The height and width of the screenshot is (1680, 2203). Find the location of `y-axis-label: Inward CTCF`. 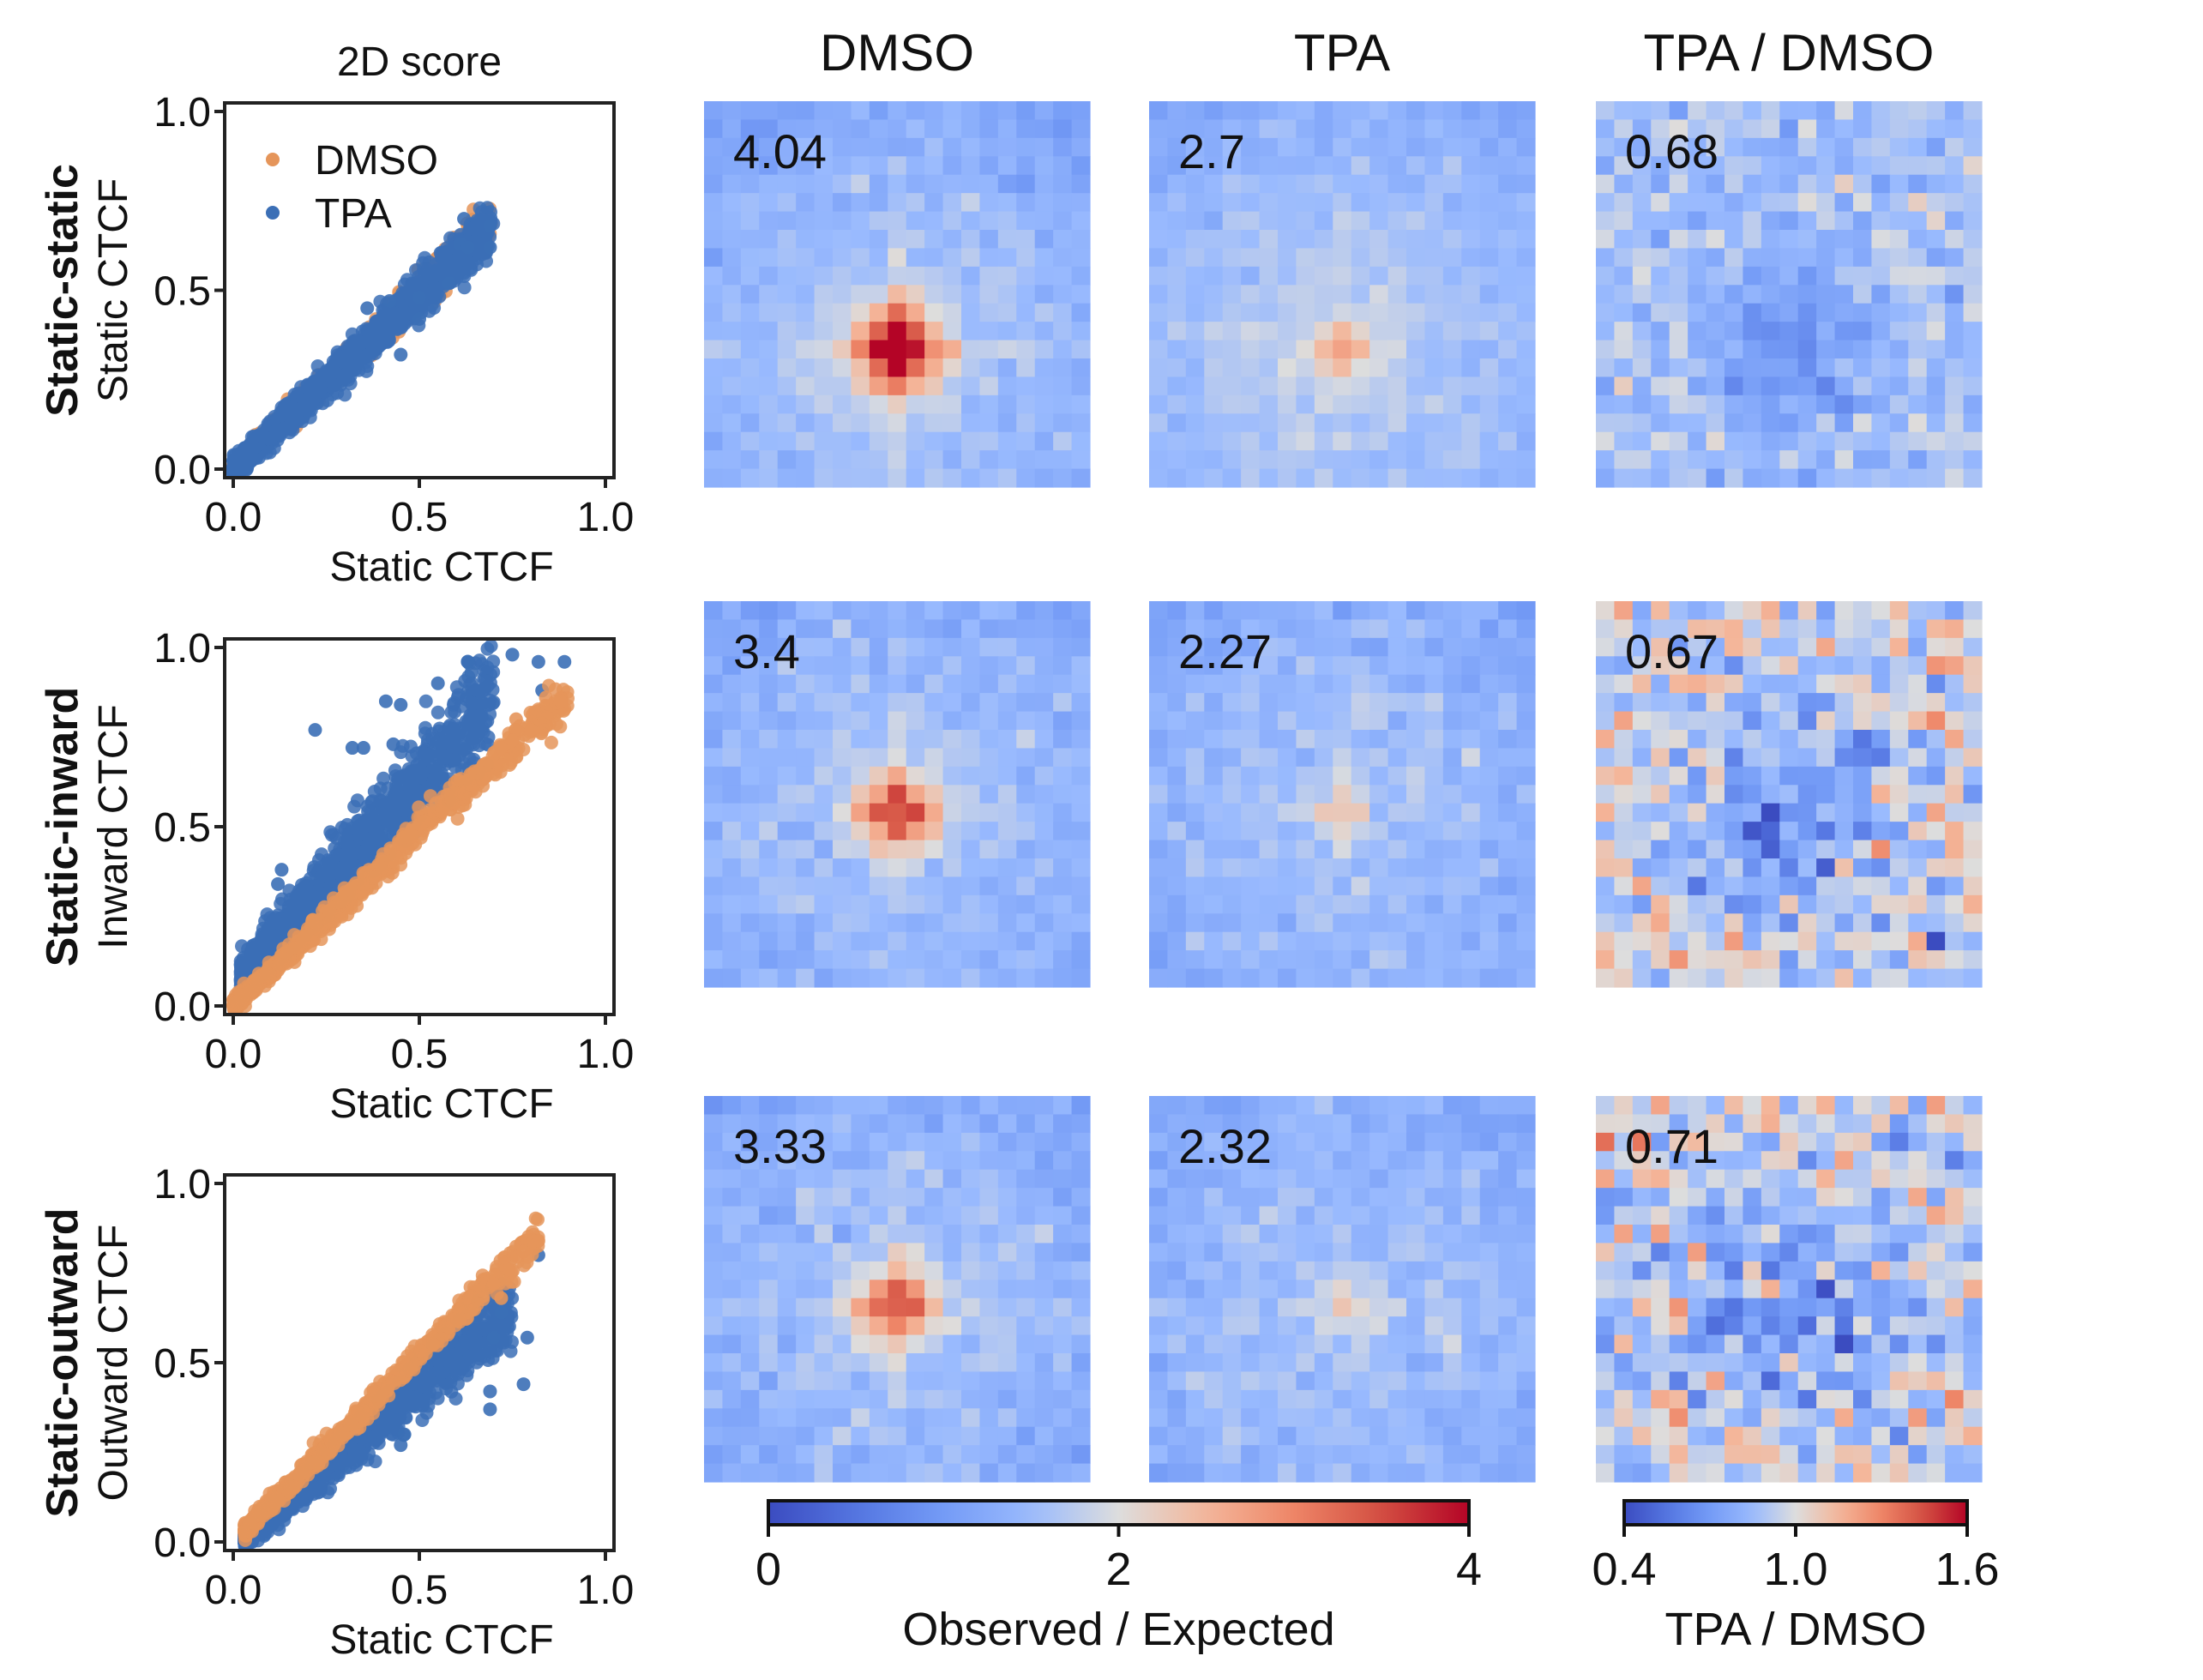

y-axis-label: Inward CTCF is located at coordinates (113, 826).